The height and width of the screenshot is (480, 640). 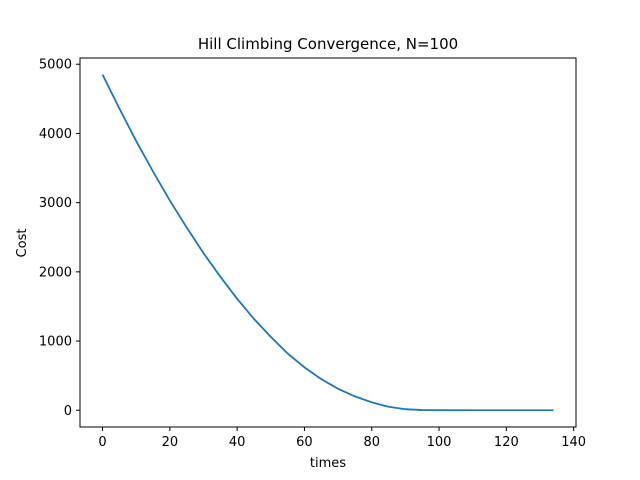 What do you see at coordinates (59, 238) in the screenshot?
I see `y-axis-ticks: 0 1000 2000 3000 4000 5000` at bounding box center [59, 238].